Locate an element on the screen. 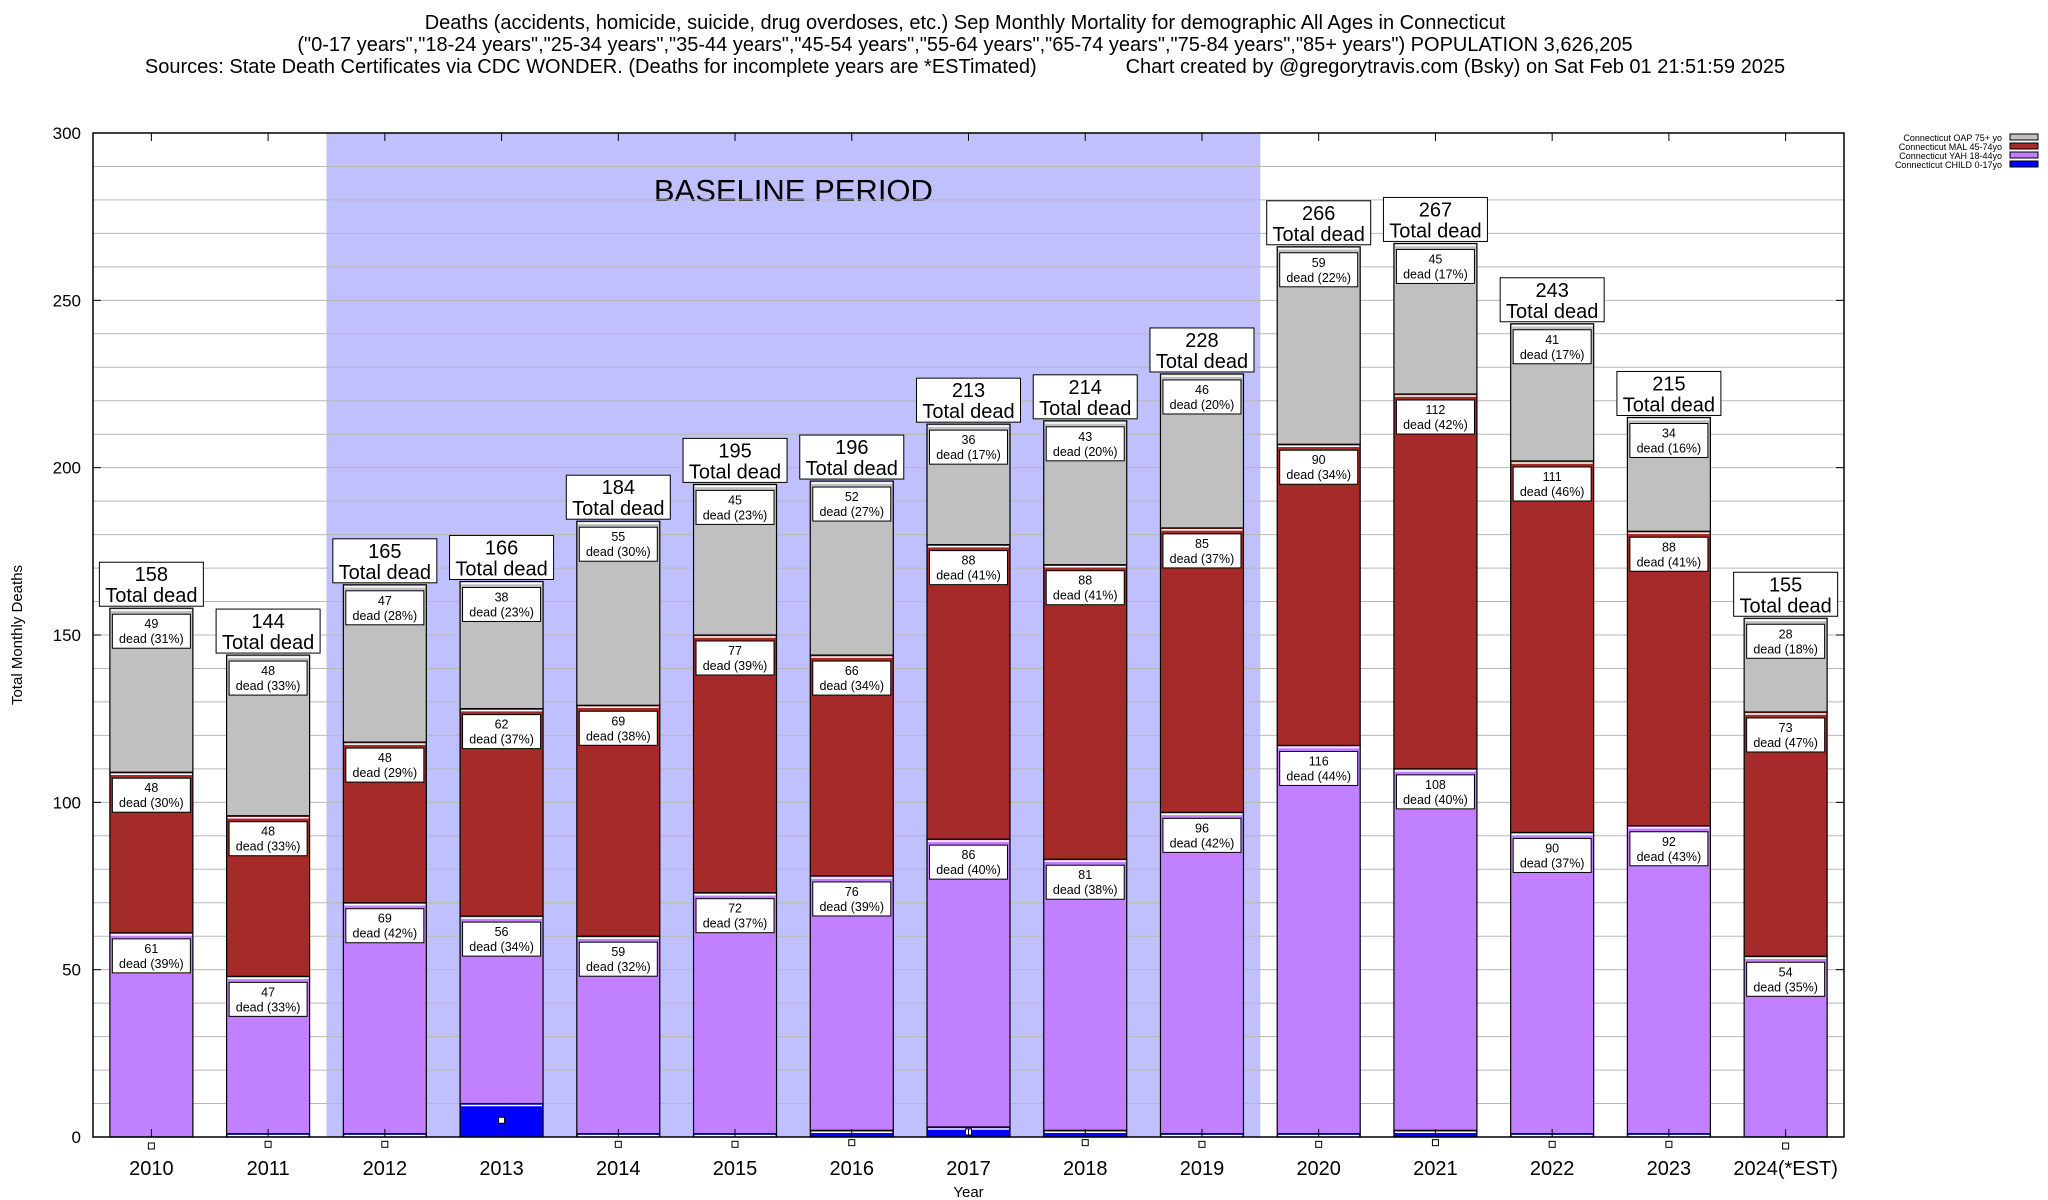  segment-value-label: 66 is located at coordinates (852, 671).